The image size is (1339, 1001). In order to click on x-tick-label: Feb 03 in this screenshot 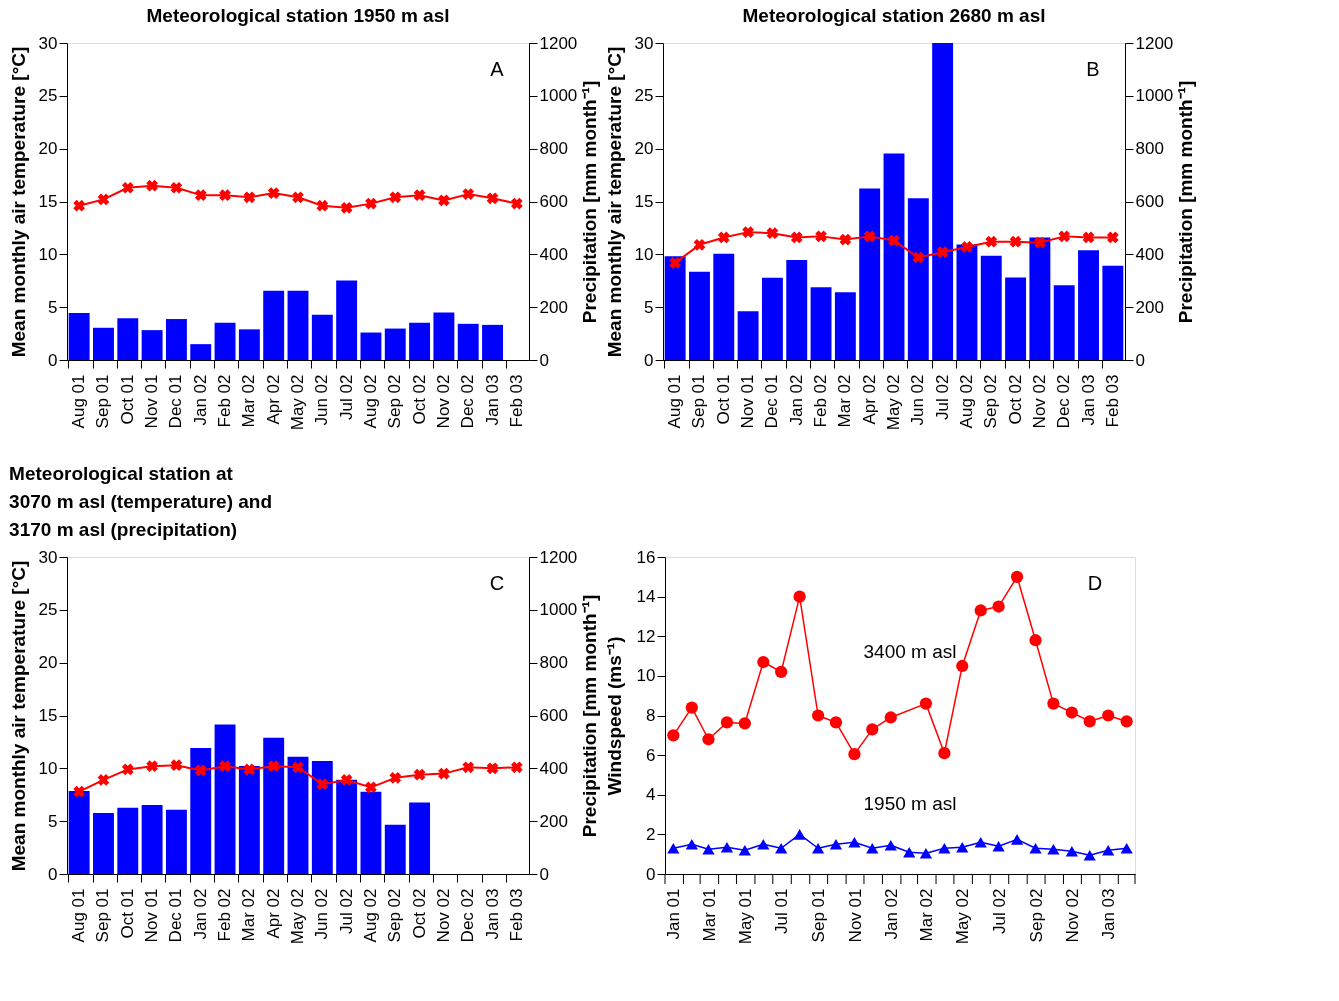, I will do `click(516, 401)`.